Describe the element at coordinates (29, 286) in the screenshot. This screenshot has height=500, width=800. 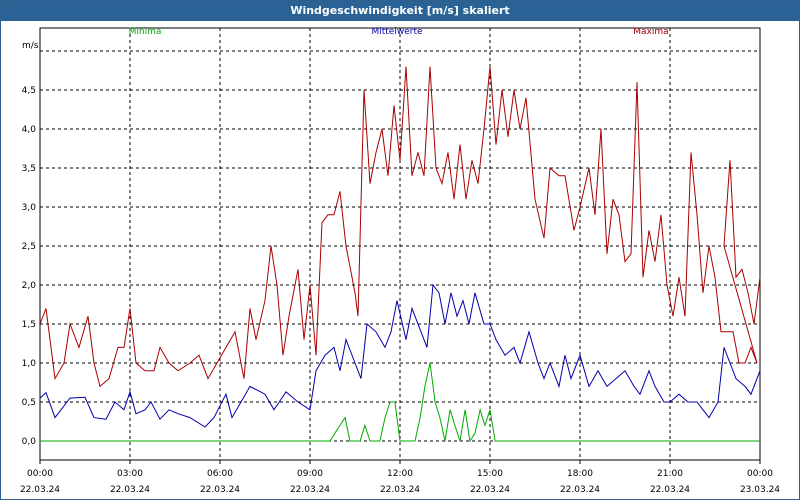
I see `y-tick-label: 2,0` at that location.